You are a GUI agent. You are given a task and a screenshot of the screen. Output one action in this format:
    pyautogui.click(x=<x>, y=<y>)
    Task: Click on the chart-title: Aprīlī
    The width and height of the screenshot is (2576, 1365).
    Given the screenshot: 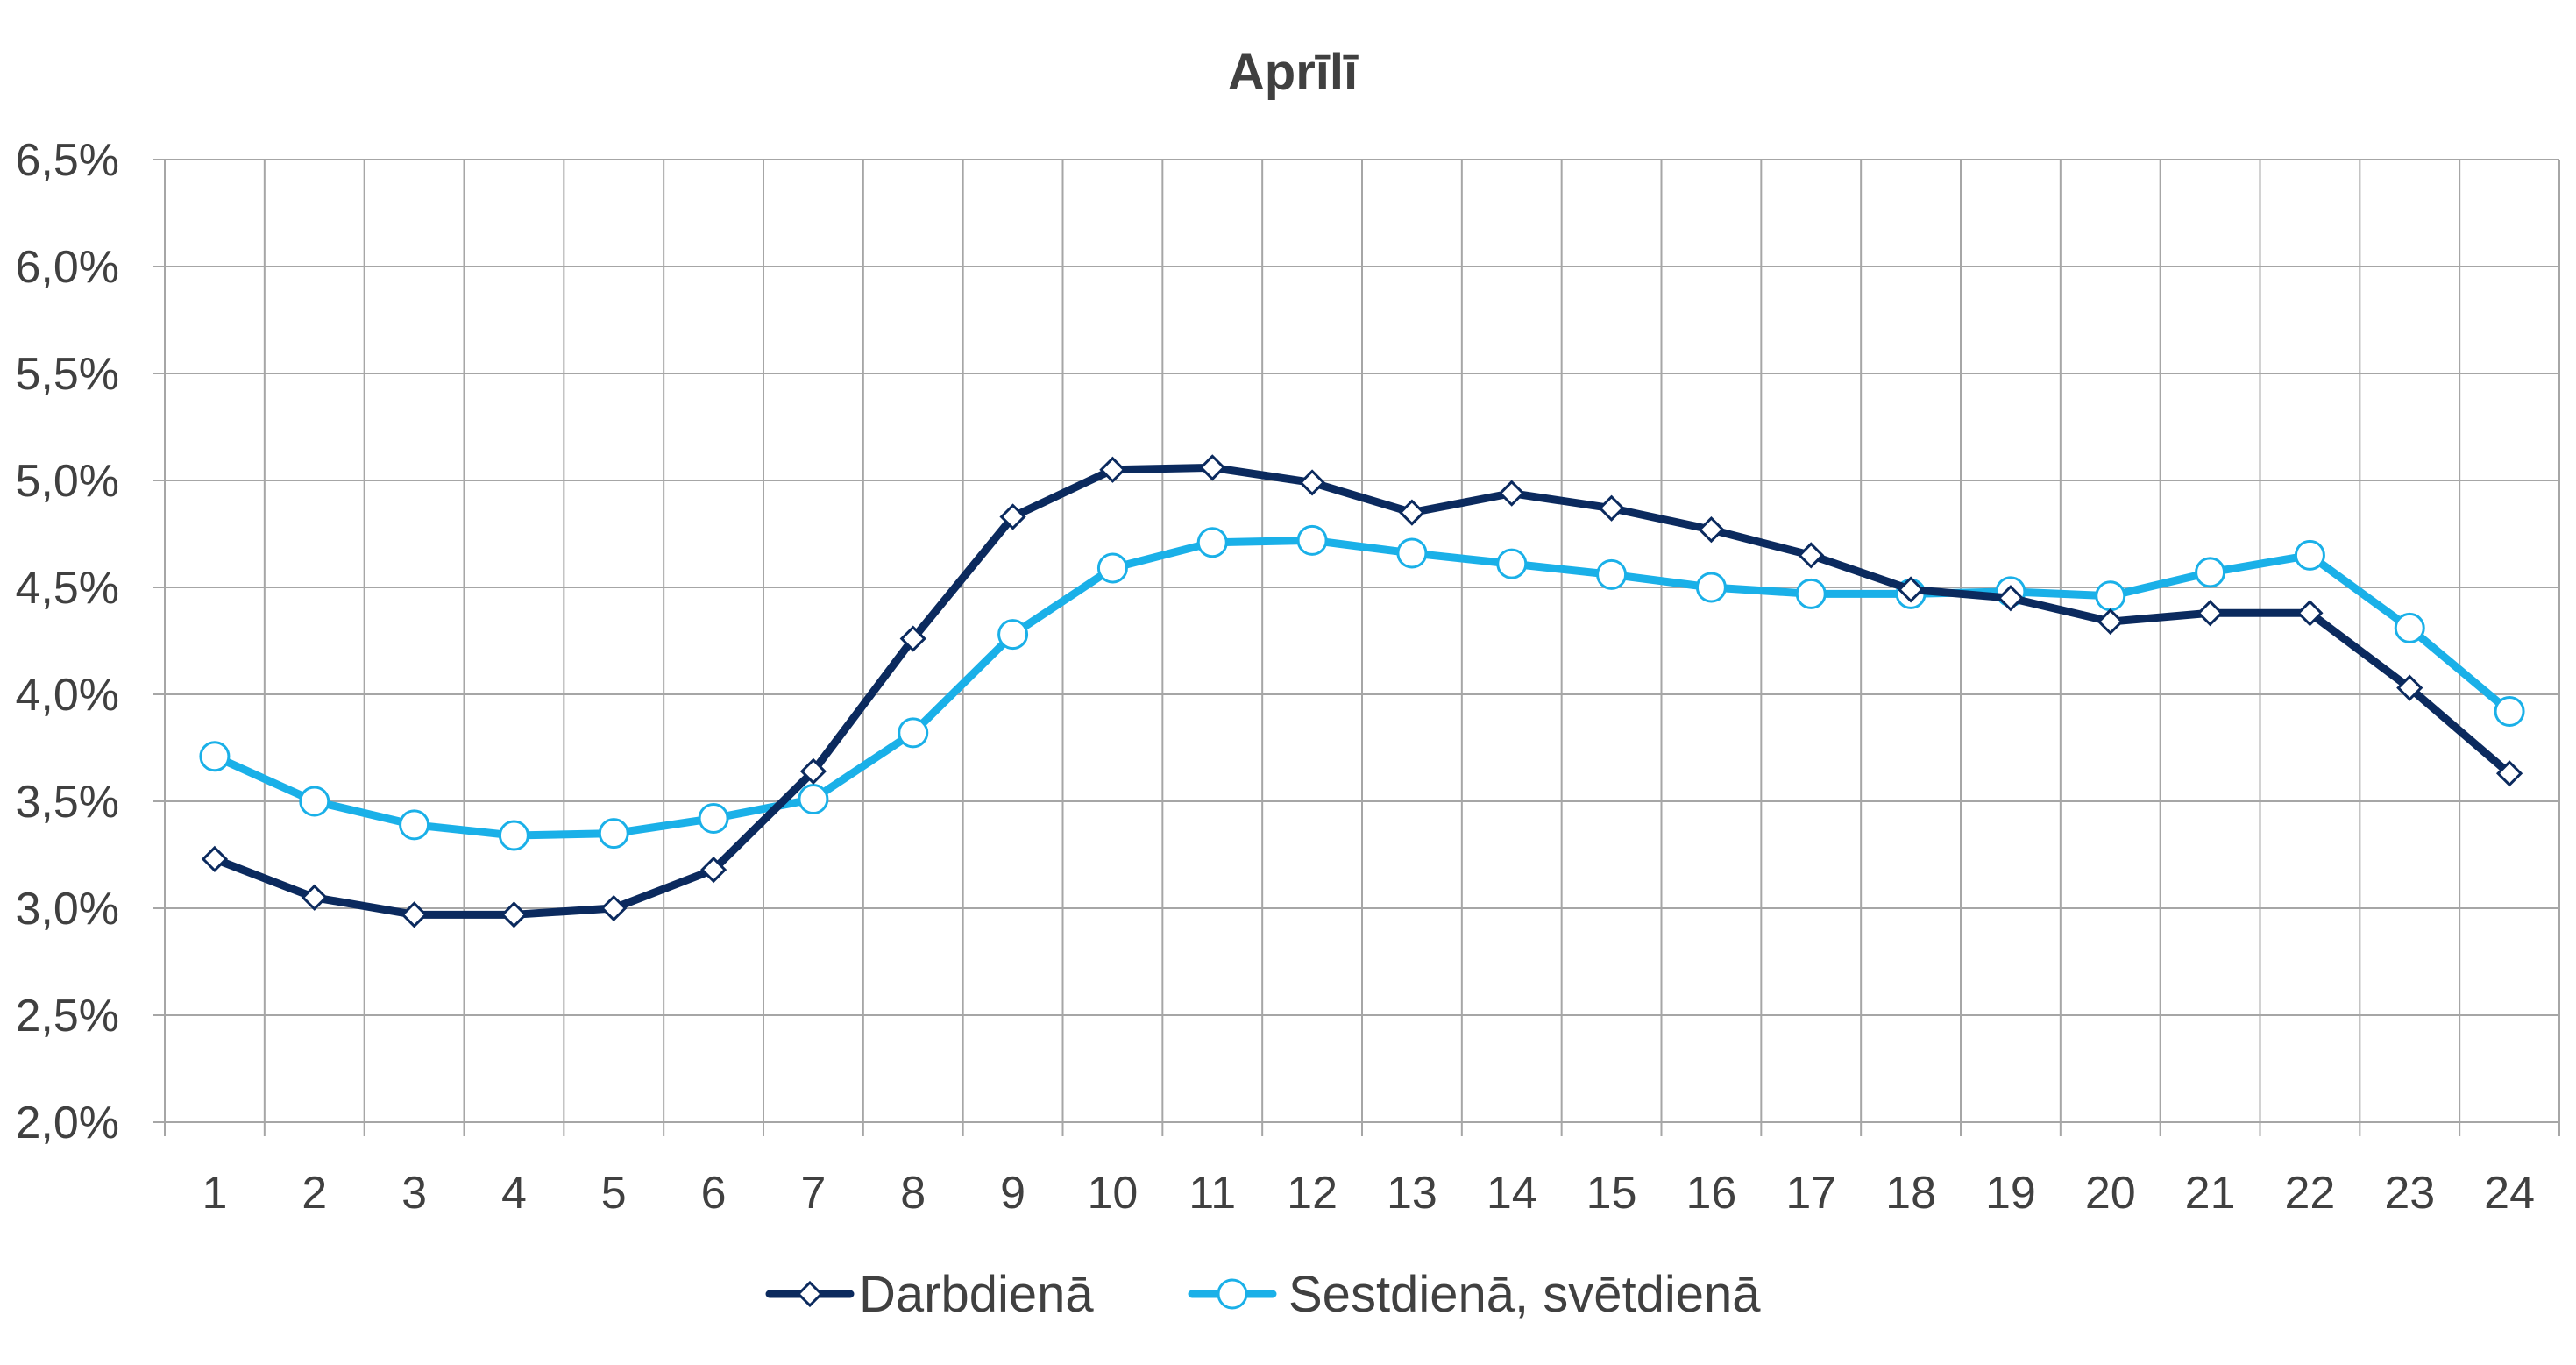 What is the action you would take?
    pyautogui.click(x=1293, y=72)
    